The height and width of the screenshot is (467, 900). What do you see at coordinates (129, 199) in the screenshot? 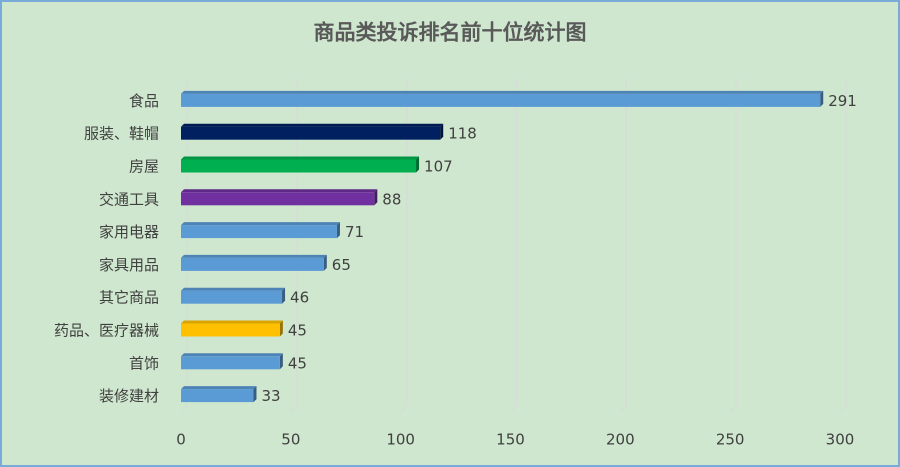
I see `y-tick-label: 交通工具` at bounding box center [129, 199].